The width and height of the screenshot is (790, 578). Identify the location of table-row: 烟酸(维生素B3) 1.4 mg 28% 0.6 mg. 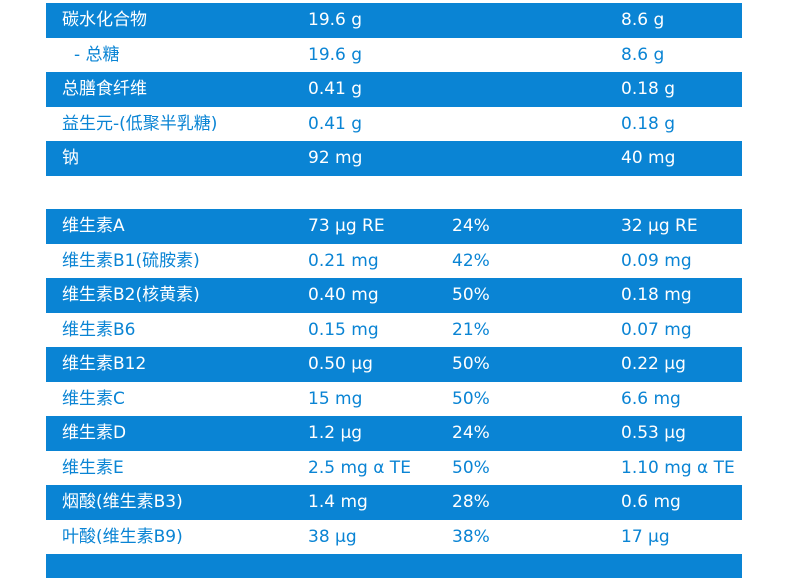
(394, 502).